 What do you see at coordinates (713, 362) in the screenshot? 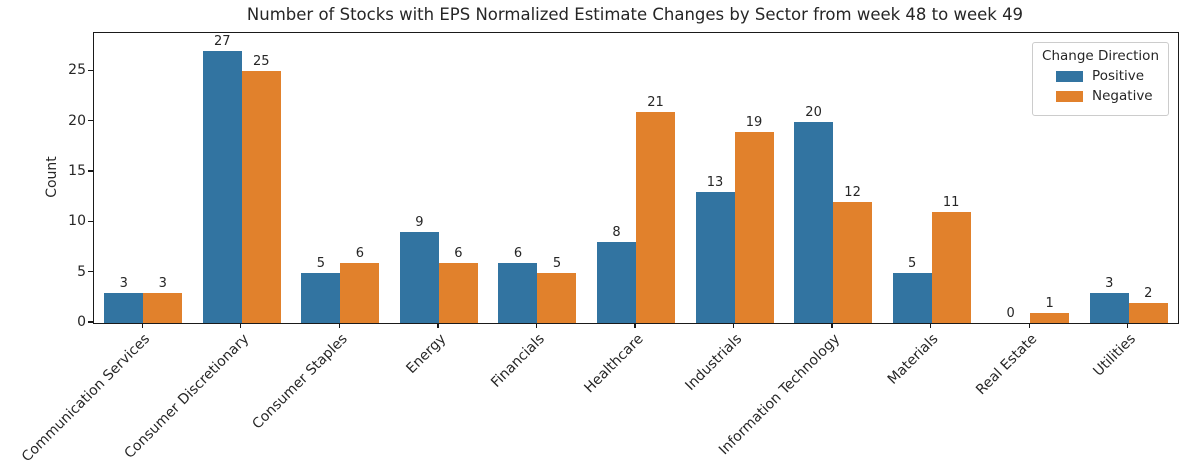
I see `x-tick-label-text: Industrials` at bounding box center [713, 362].